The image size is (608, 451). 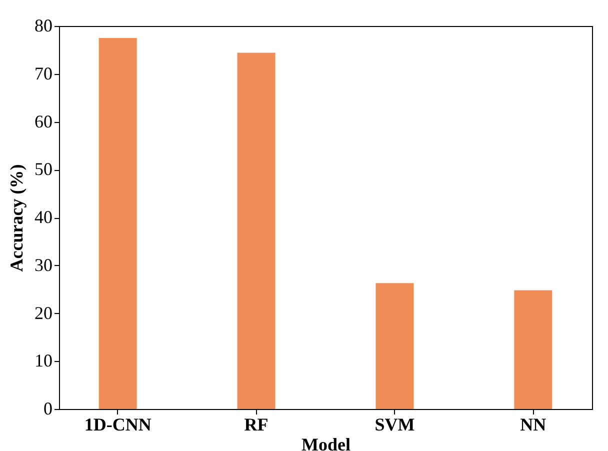 What do you see at coordinates (48, 408) in the screenshot?
I see `y-tick-label: 0` at bounding box center [48, 408].